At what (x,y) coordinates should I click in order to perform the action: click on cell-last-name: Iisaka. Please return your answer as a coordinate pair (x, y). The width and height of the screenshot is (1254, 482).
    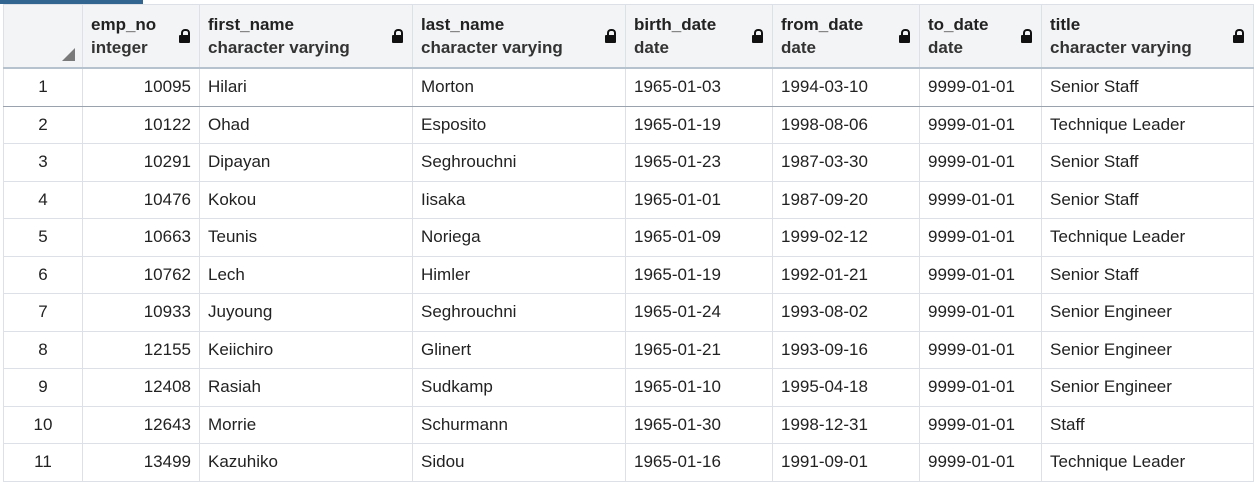
    Looking at the image, I should click on (519, 199).